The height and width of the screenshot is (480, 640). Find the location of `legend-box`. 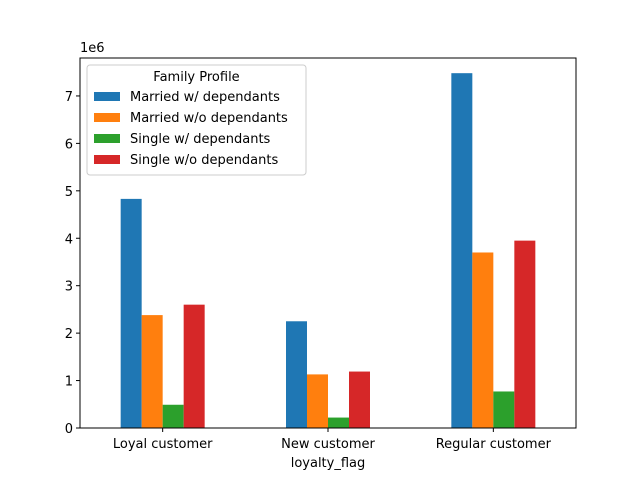

legend-box is located at coordinates (196, 120).